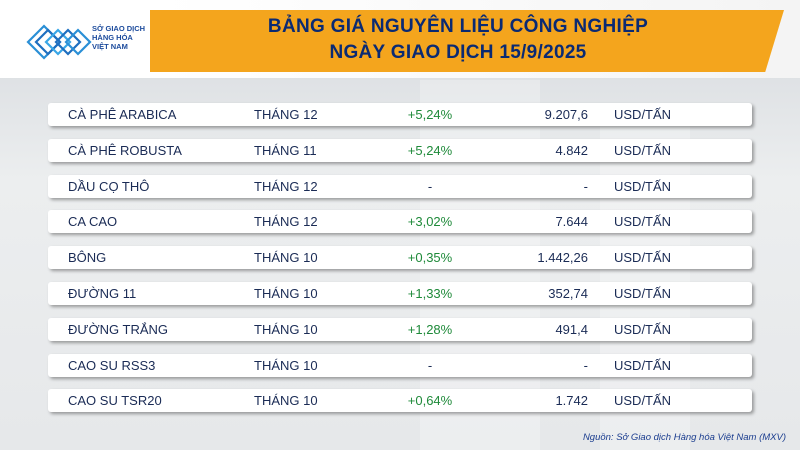 Image resolution: width=800 pixels, height=450 pixels. I want to click on commodity-name: CÀ PHÊ ARABICA, so click(122, 114).